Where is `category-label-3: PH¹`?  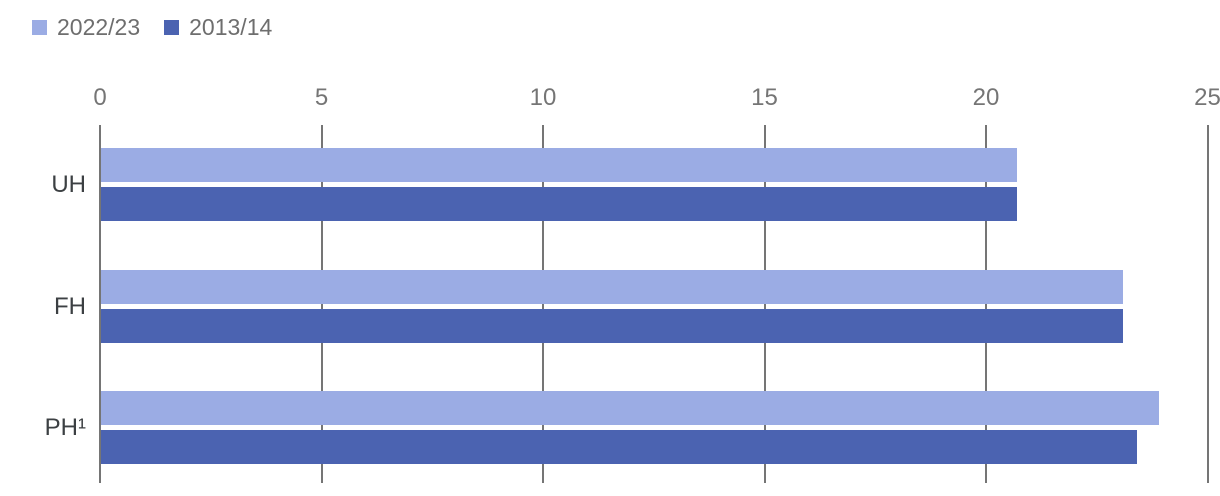 category-label-3: PH¹ is located at coordinates (65, 427).